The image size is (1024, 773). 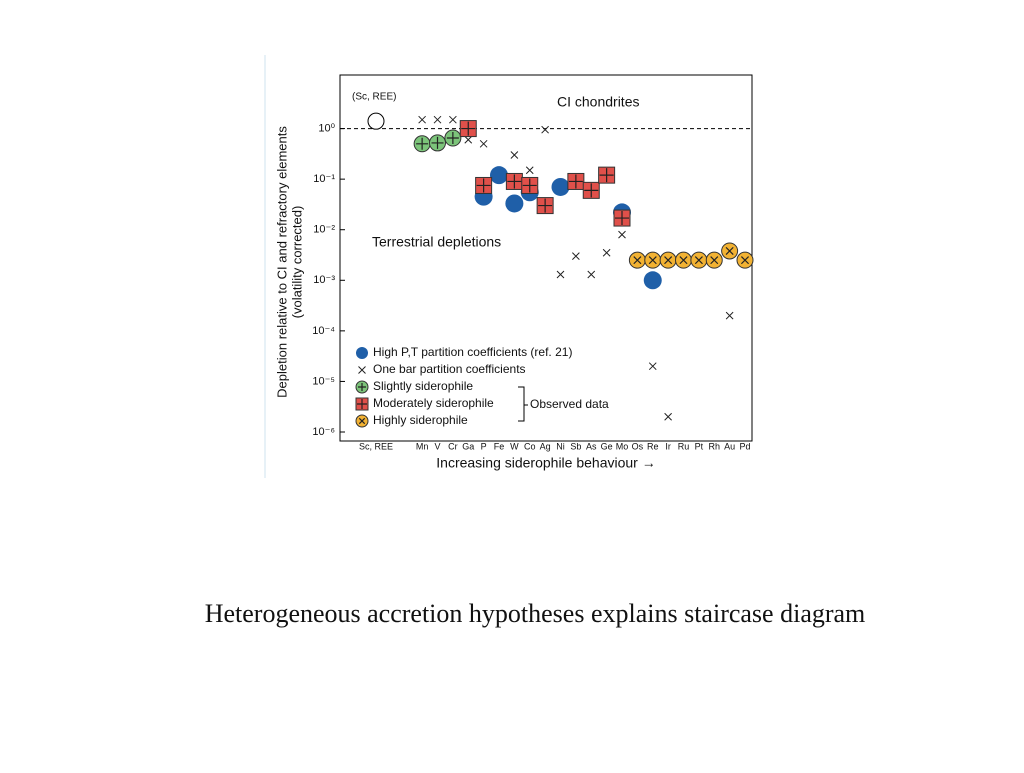 I want to click on bracket, so click(x=523, y=404).